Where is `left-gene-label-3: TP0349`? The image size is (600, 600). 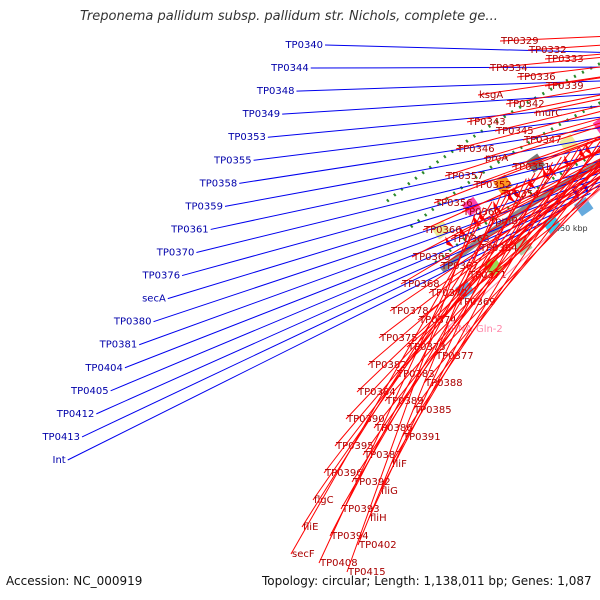
left-gene-label-3: TP0349 is located at coordinates (261, 114).